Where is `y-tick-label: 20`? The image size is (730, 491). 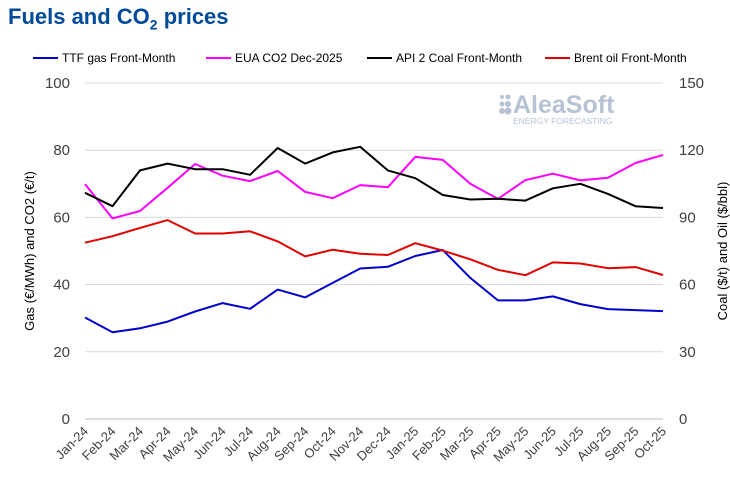 y-tick-label: 20 is located at coordinates (61, 352).